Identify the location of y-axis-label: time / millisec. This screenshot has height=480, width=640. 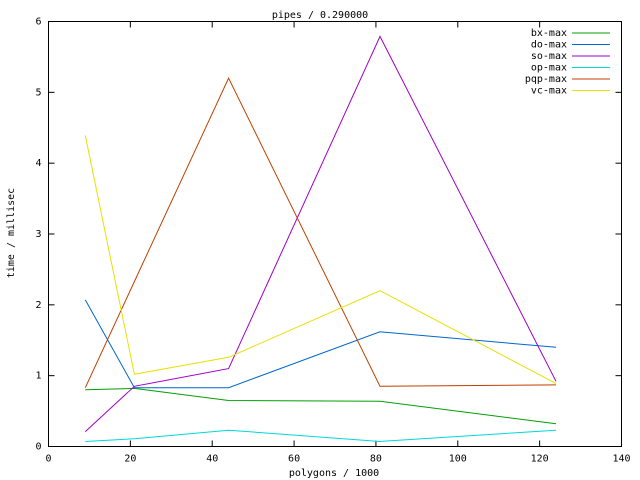
(11, 233).